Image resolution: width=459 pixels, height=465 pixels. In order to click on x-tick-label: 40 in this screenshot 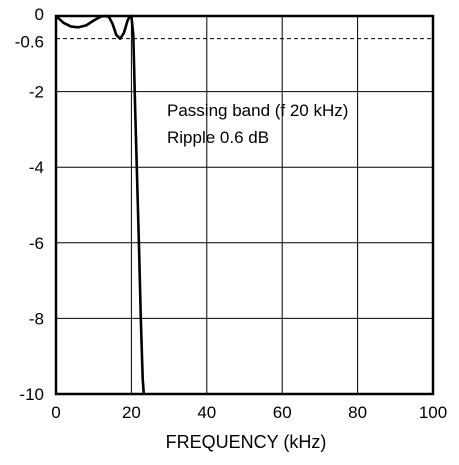, I will do `click(206, 412)`.